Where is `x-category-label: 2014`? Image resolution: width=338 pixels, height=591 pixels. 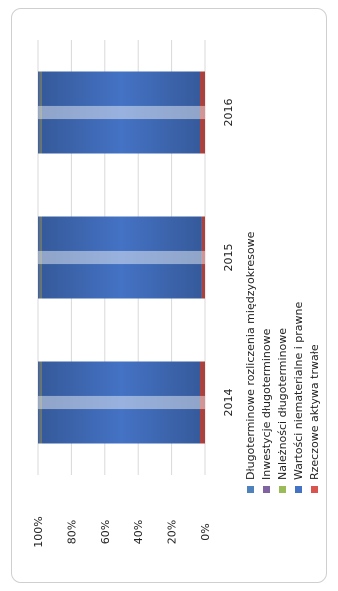 x-category-label: 2014 is located at coordinates (228, 403).